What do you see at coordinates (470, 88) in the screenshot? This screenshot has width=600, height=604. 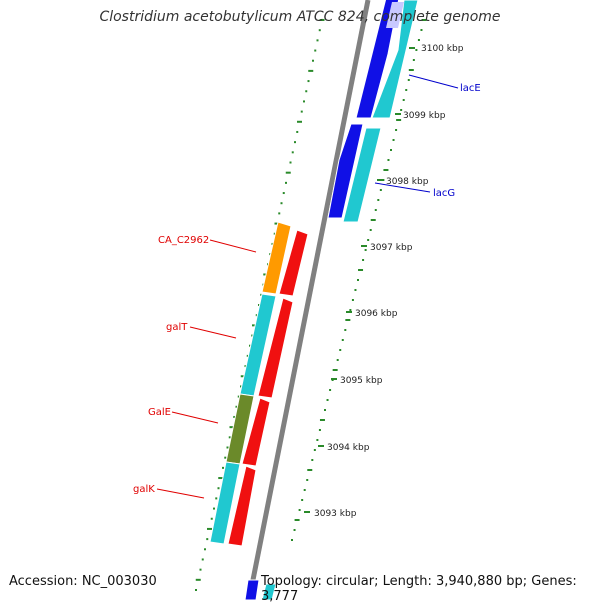 I see `gene-label-lacE: lacE` at bounding box center [470, 88].